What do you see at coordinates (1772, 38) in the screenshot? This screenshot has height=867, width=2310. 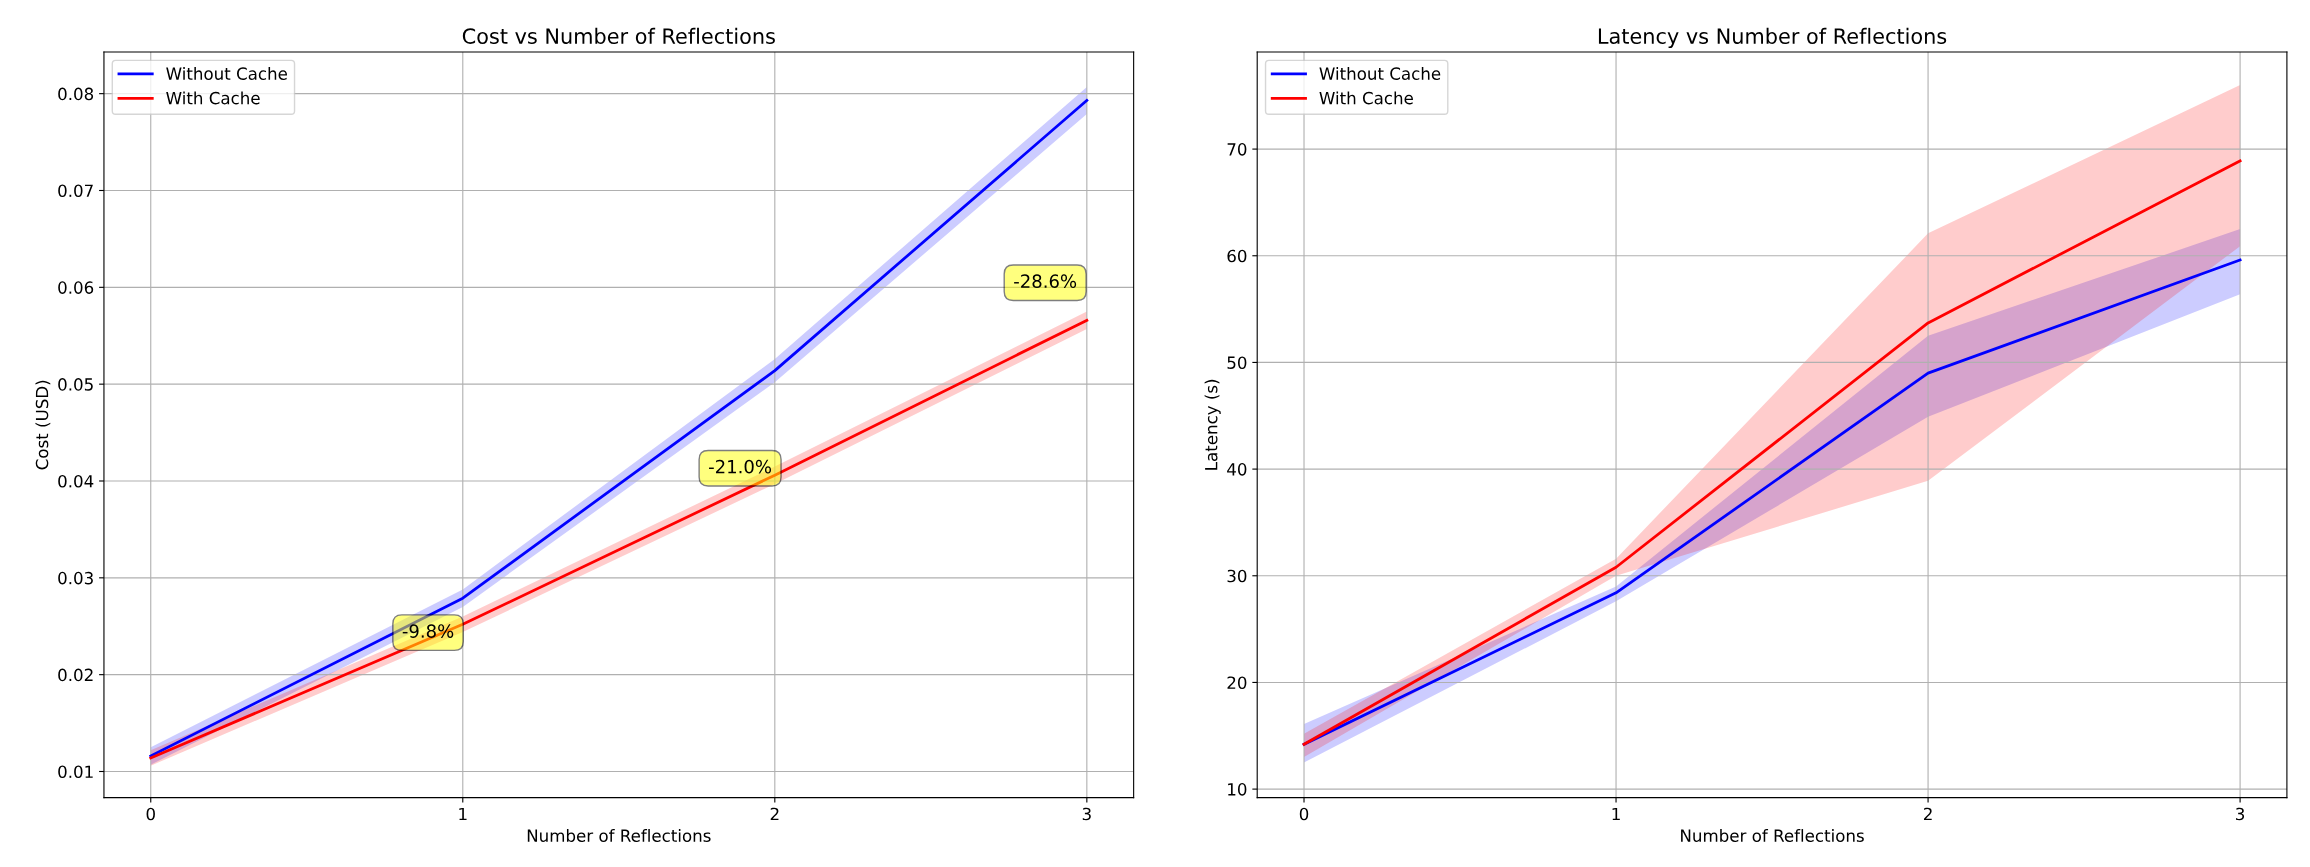 I see `chart-title: Latency vs Number of Reflections` at bounding box center [1772, 38].